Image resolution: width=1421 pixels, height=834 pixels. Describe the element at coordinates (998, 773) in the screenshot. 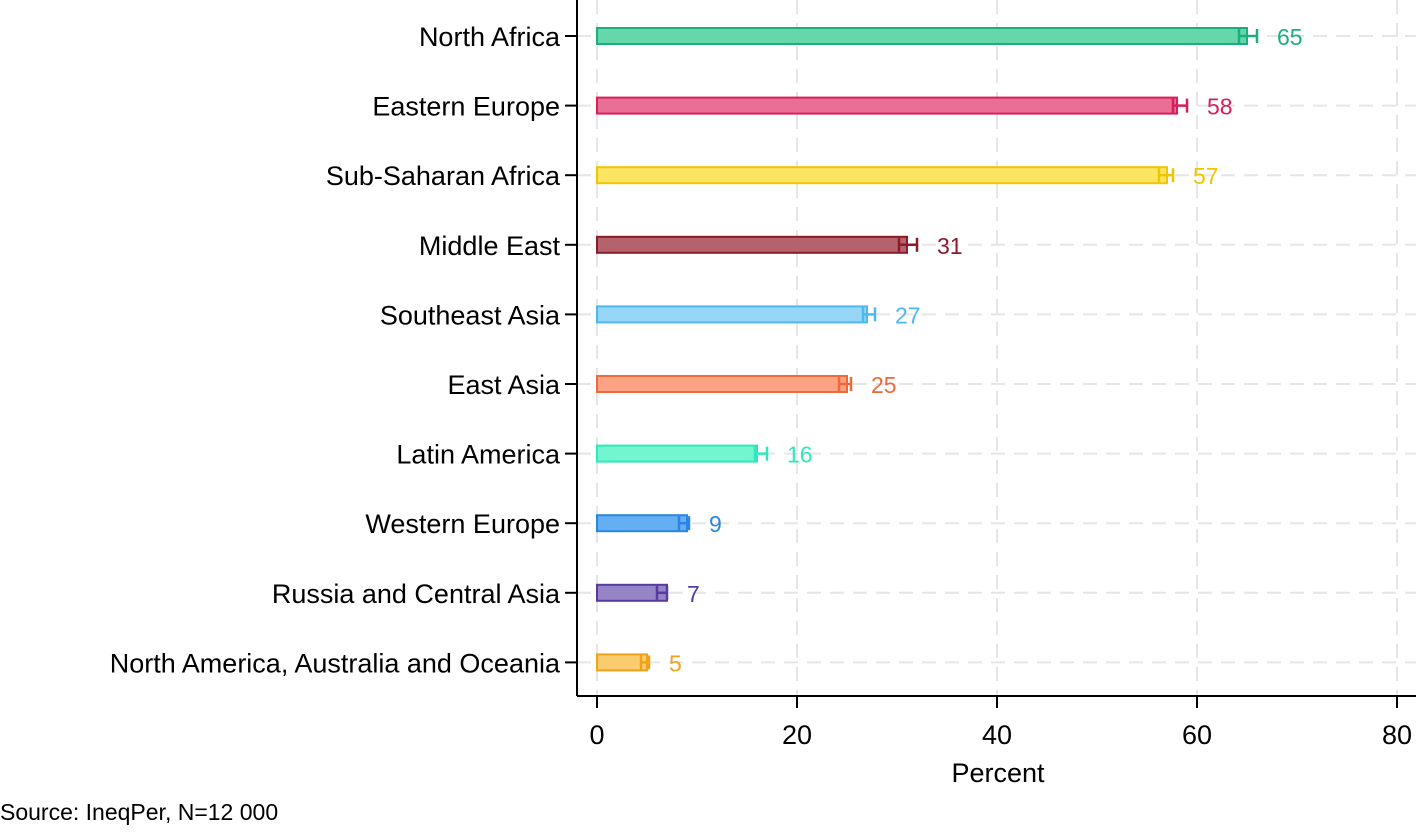

I see `x-axis-title: Percent` at that location.